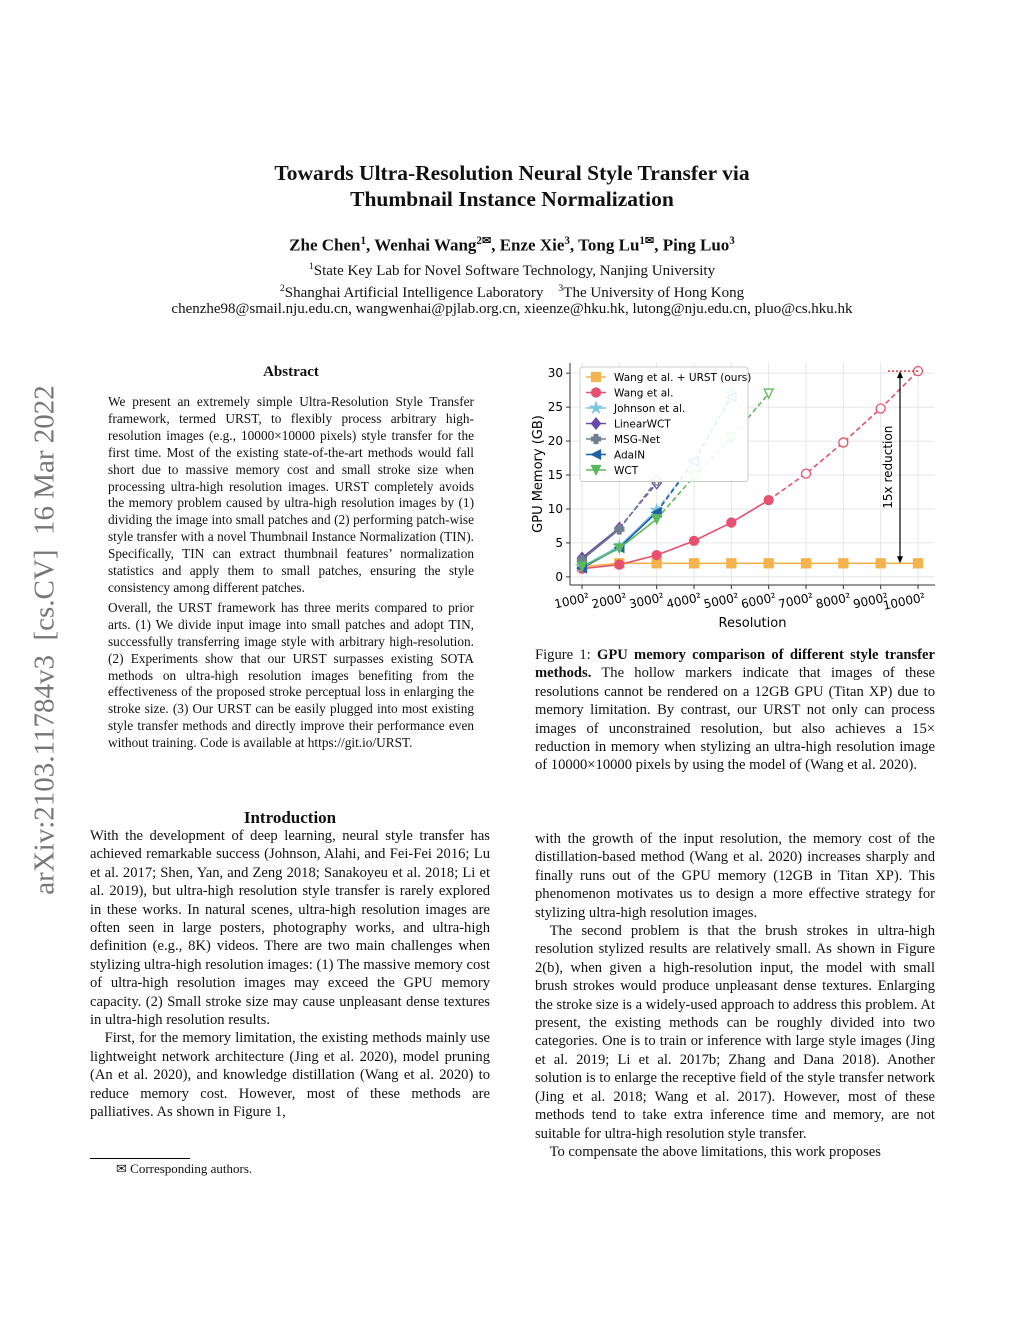 This screenshot has width=1024, height=1325. Describe the element at coordinates (311, 266) in the screenshot. I see `affiliation-sup: 1` at that location.